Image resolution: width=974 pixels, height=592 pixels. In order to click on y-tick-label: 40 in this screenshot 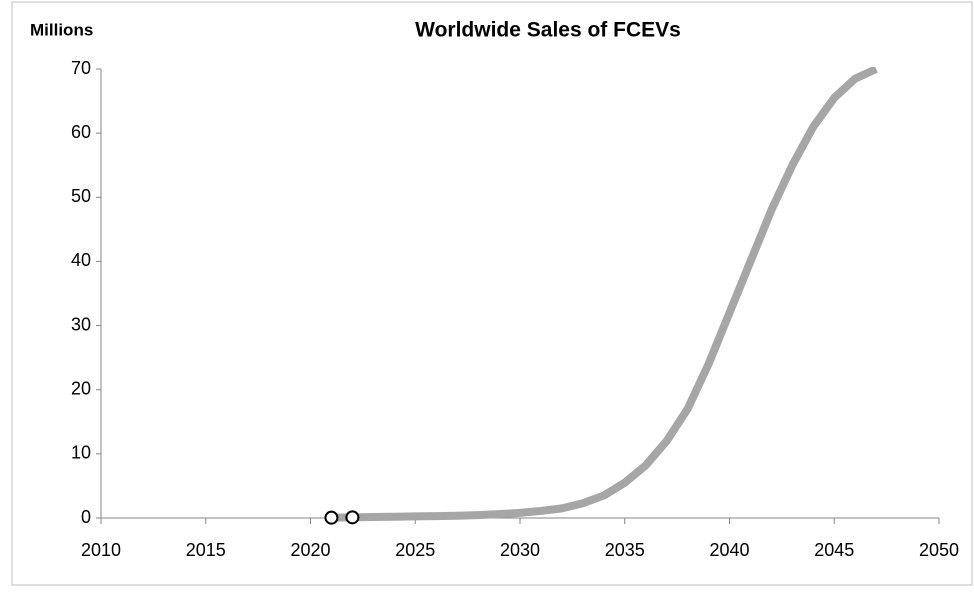, I will do `click(81, 260)`.